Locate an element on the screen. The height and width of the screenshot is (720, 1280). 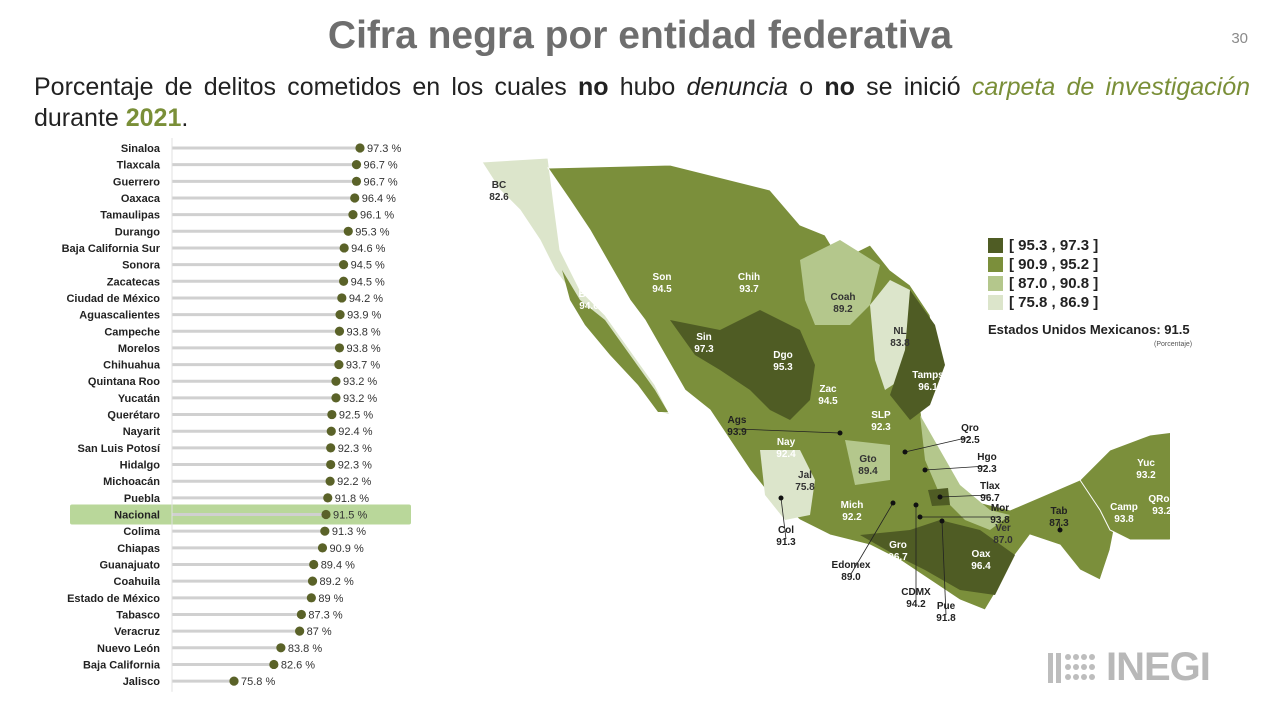
category-label: Hidalgo is located at coordinates (140, 466).